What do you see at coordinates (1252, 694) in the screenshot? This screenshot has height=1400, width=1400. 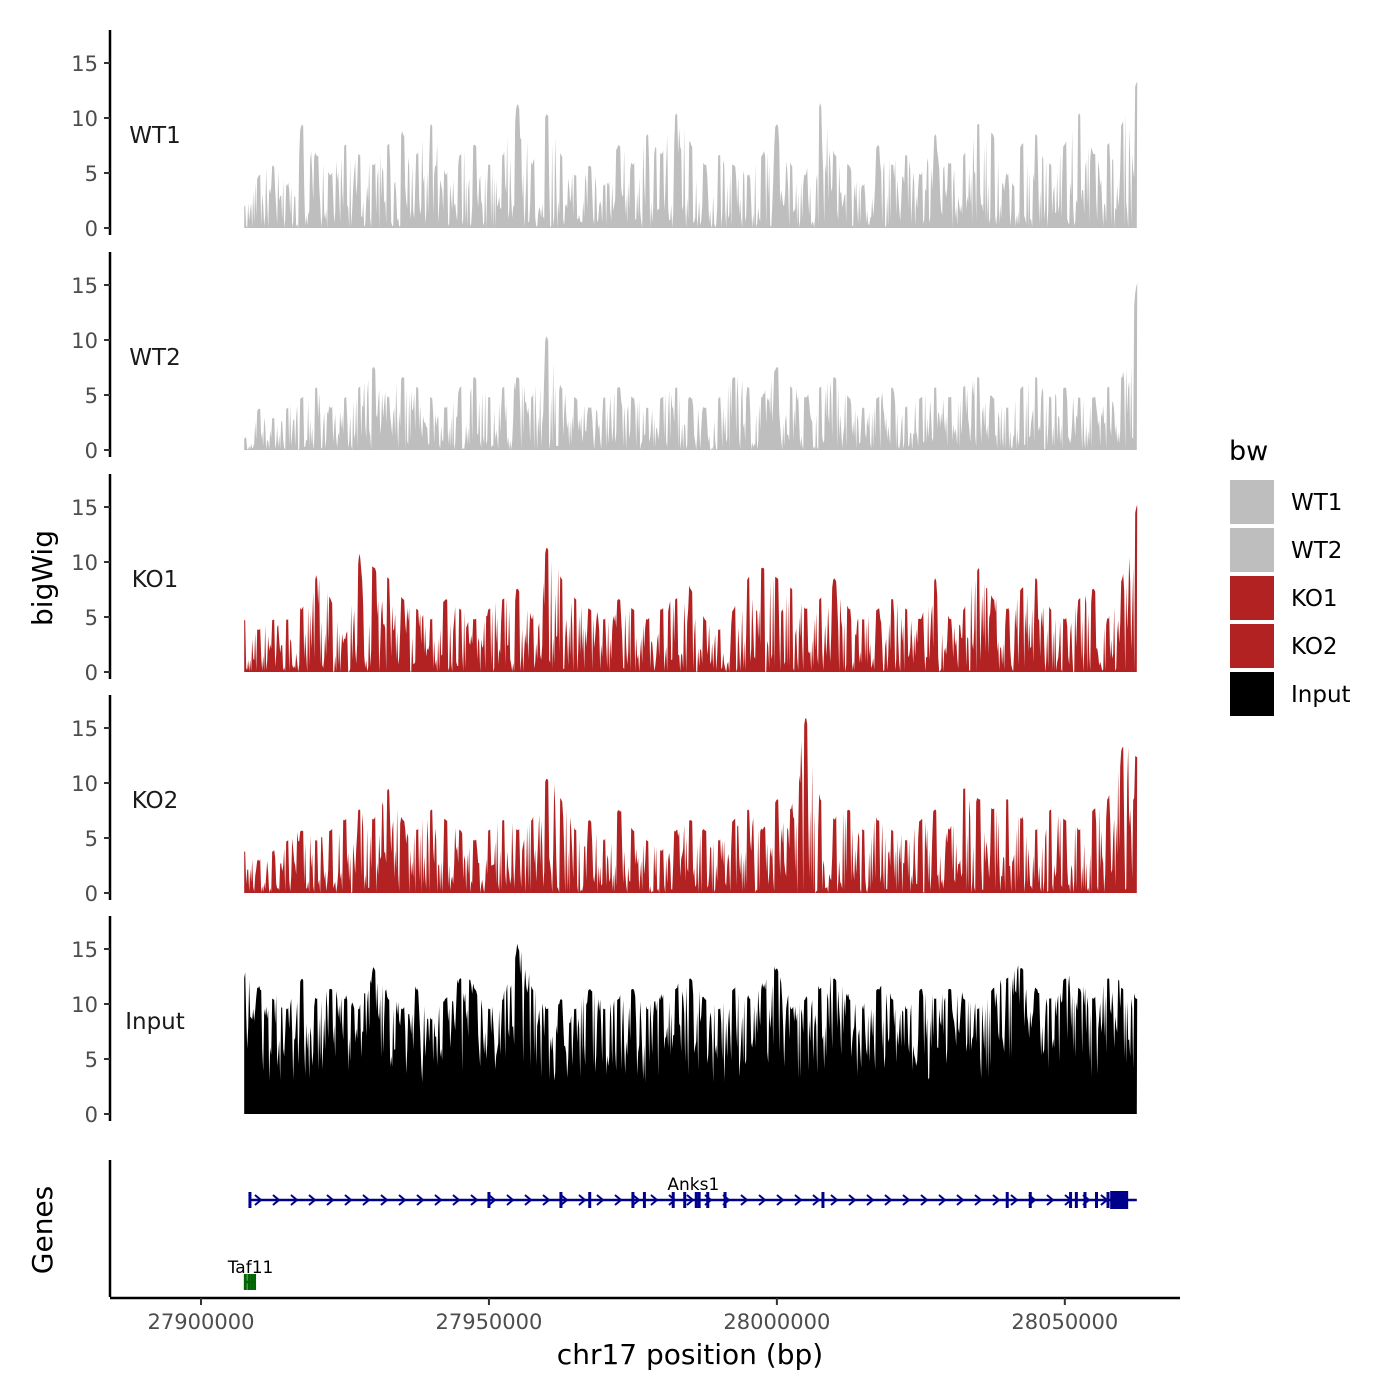 I see `legend-swatch-input` at bounding box center [1252, 694].